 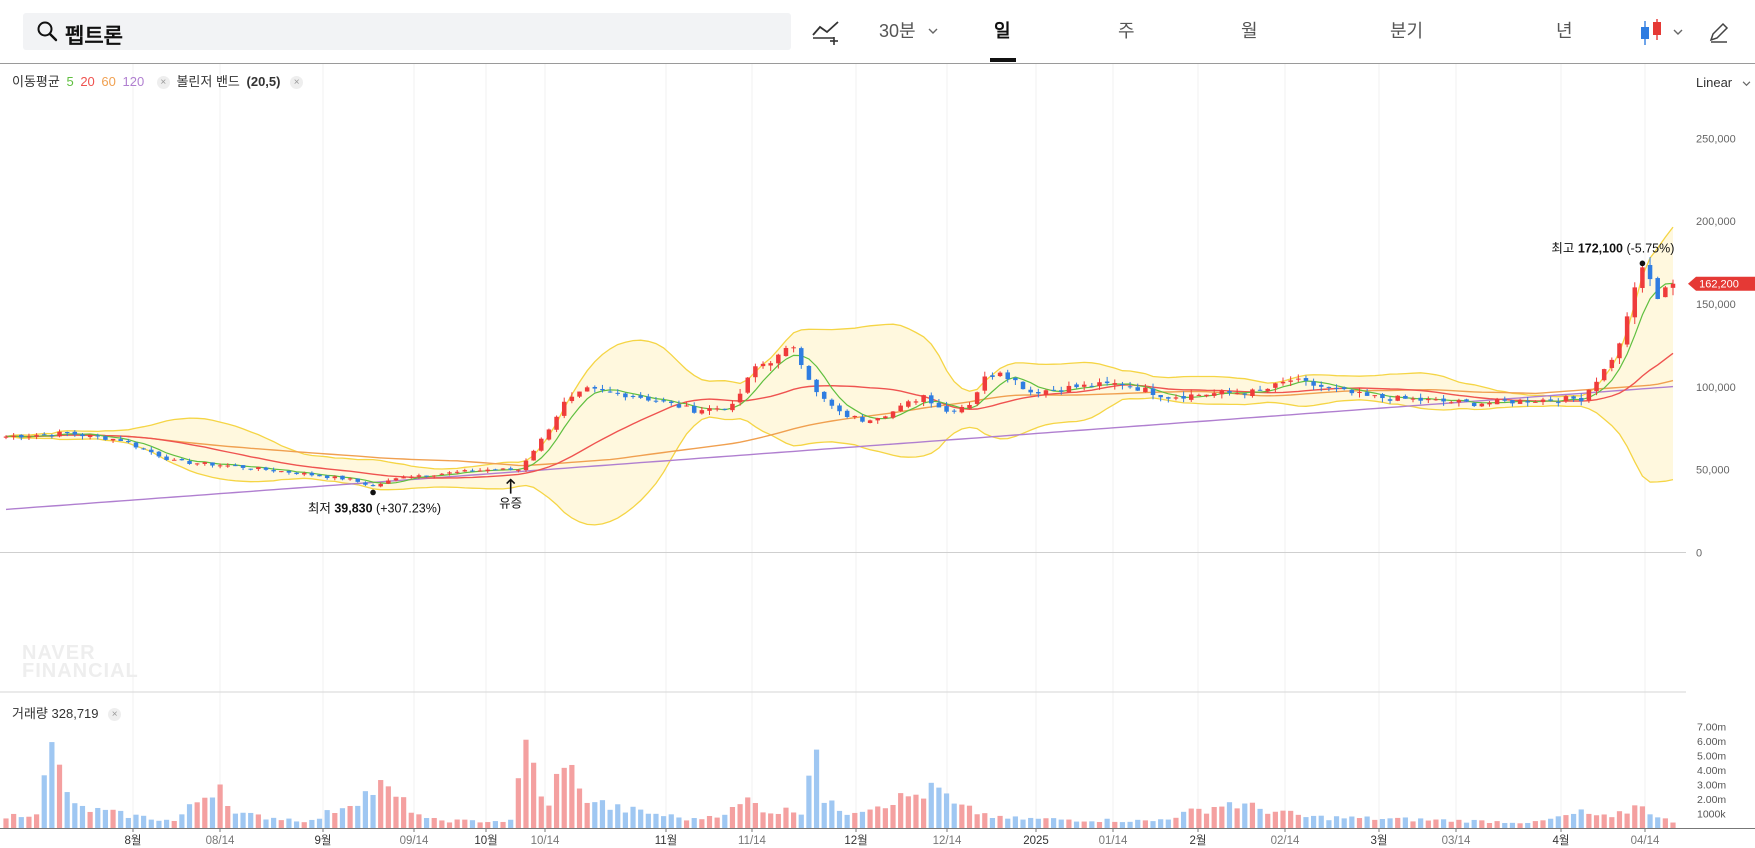 I want to click on search-box: 펩트론, so click(x=407, y=31).